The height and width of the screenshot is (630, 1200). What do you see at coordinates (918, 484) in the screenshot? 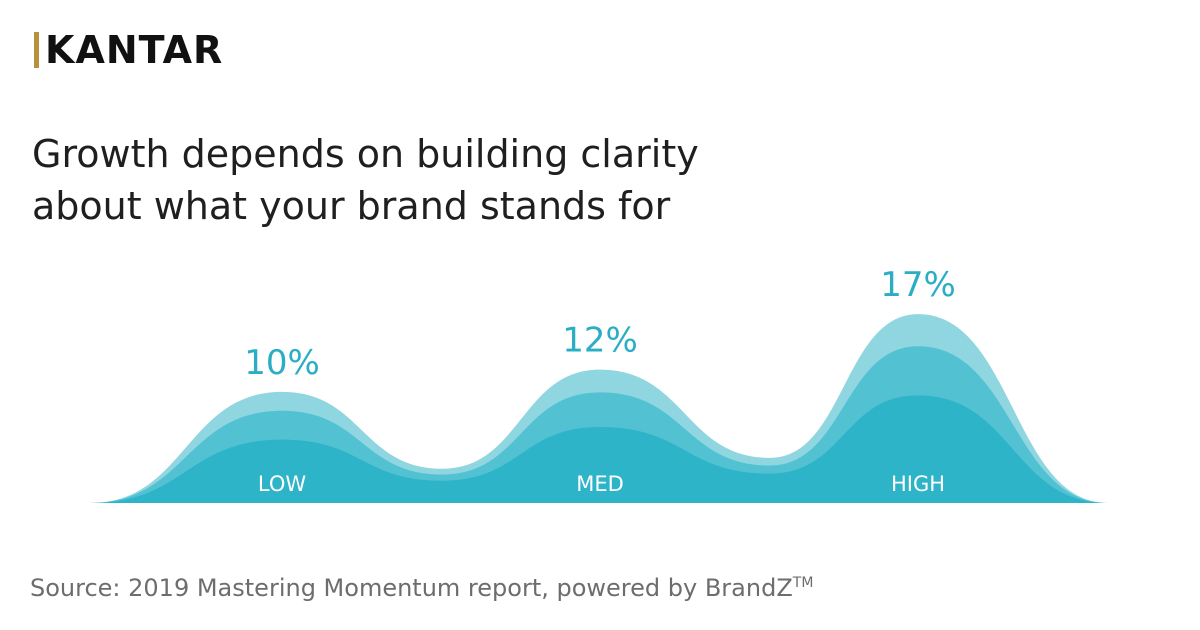
I see `category-label-high: HIGH` at bounding box center [918, 484].